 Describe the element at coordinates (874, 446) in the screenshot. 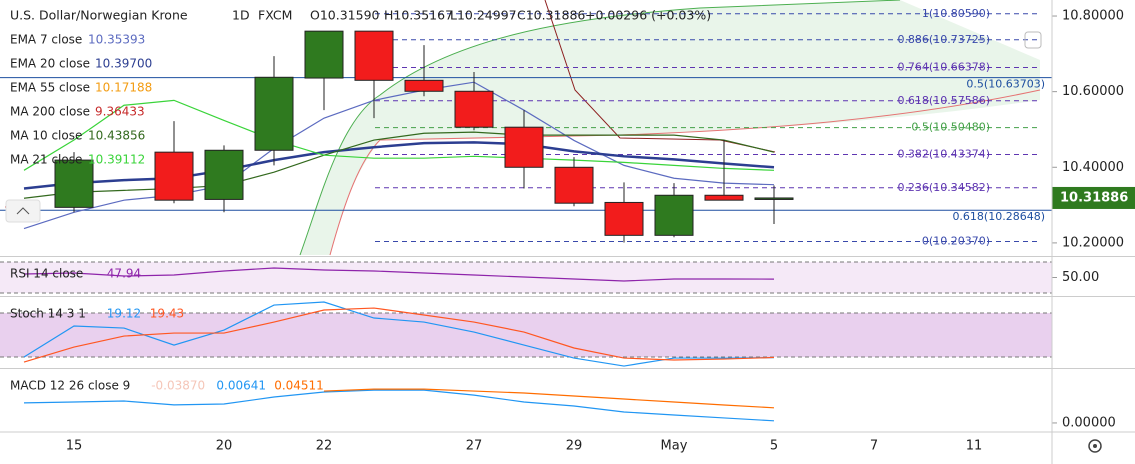

I see `x-tick-label: 7` at that location.